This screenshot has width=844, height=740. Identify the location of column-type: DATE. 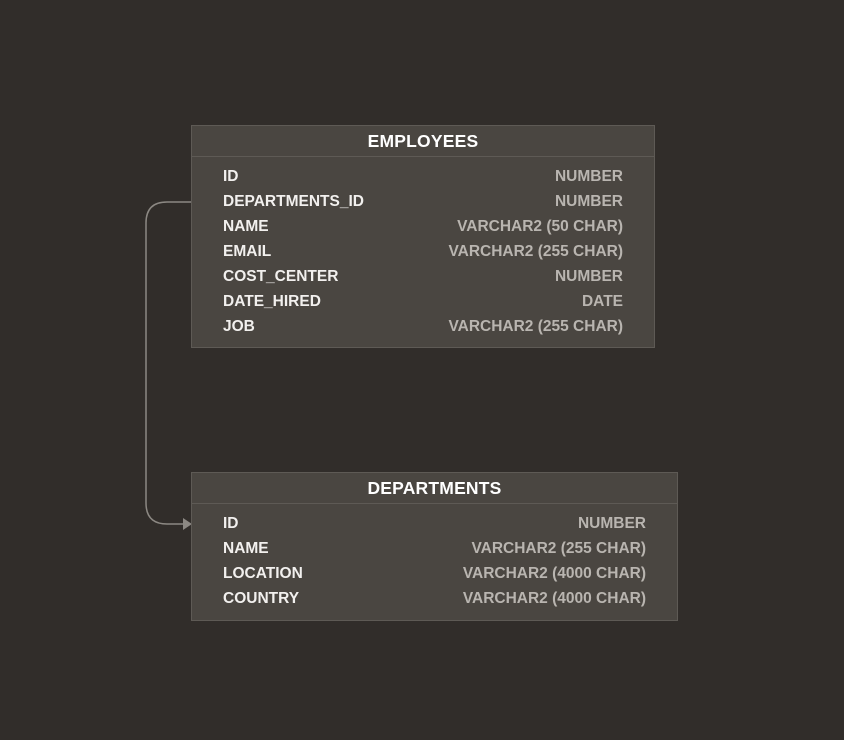
(602, 301).